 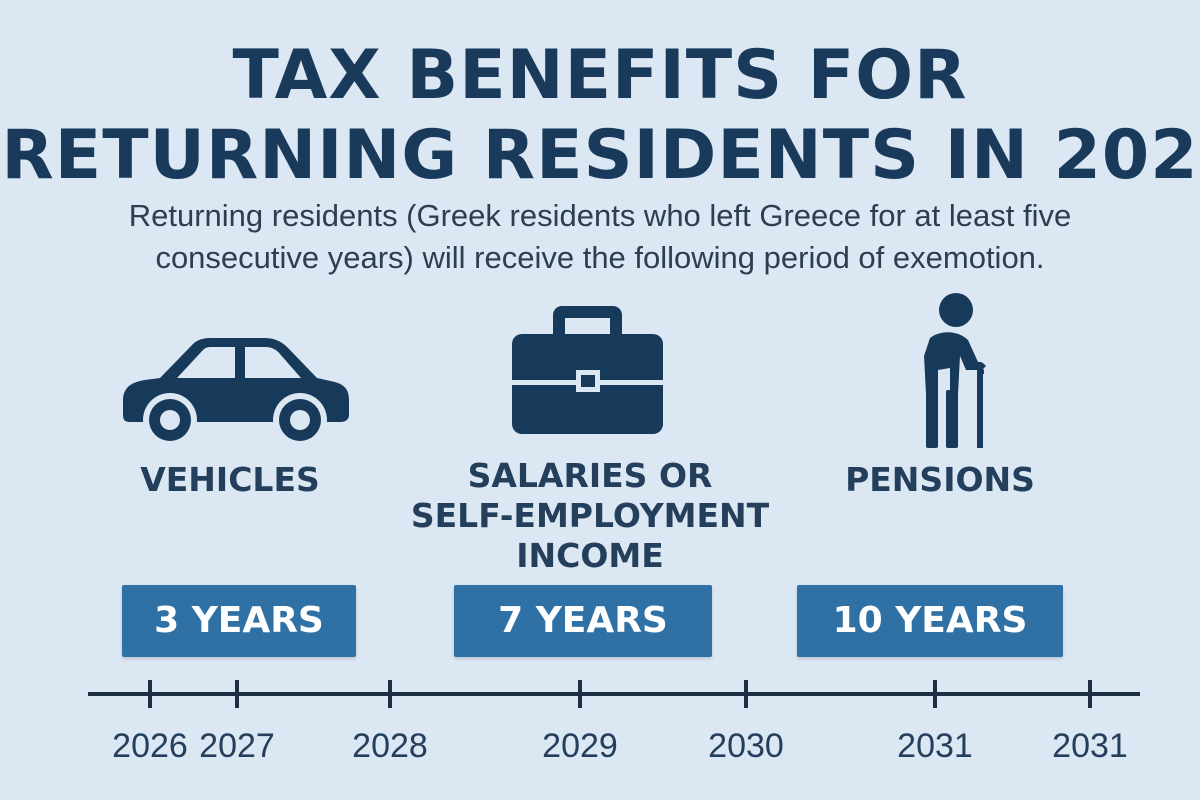 What do you see at coordinates (237, 746) in the screenshot?
I see `timeline-year-label: 2027` at bounding box center [237, 746].